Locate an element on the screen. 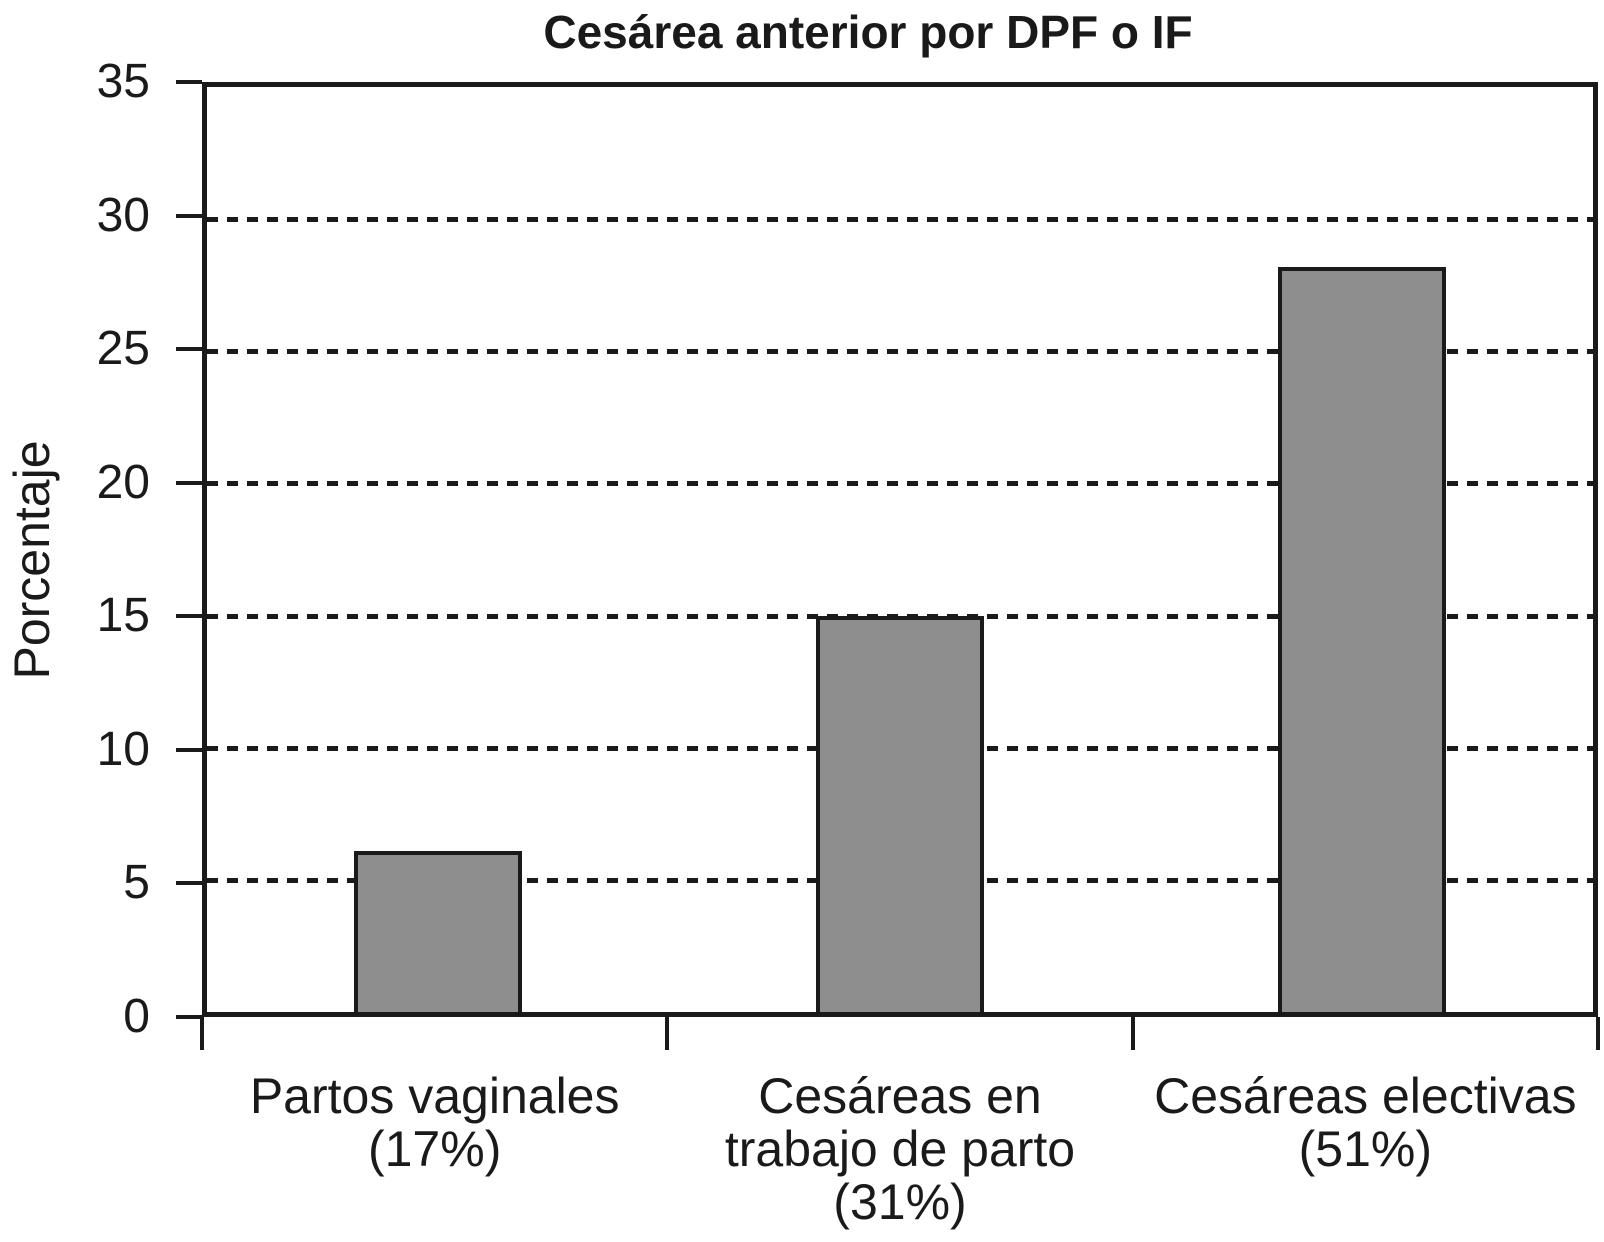  category-label-line: Partos vaginales is located at coordinates (434, 1096).